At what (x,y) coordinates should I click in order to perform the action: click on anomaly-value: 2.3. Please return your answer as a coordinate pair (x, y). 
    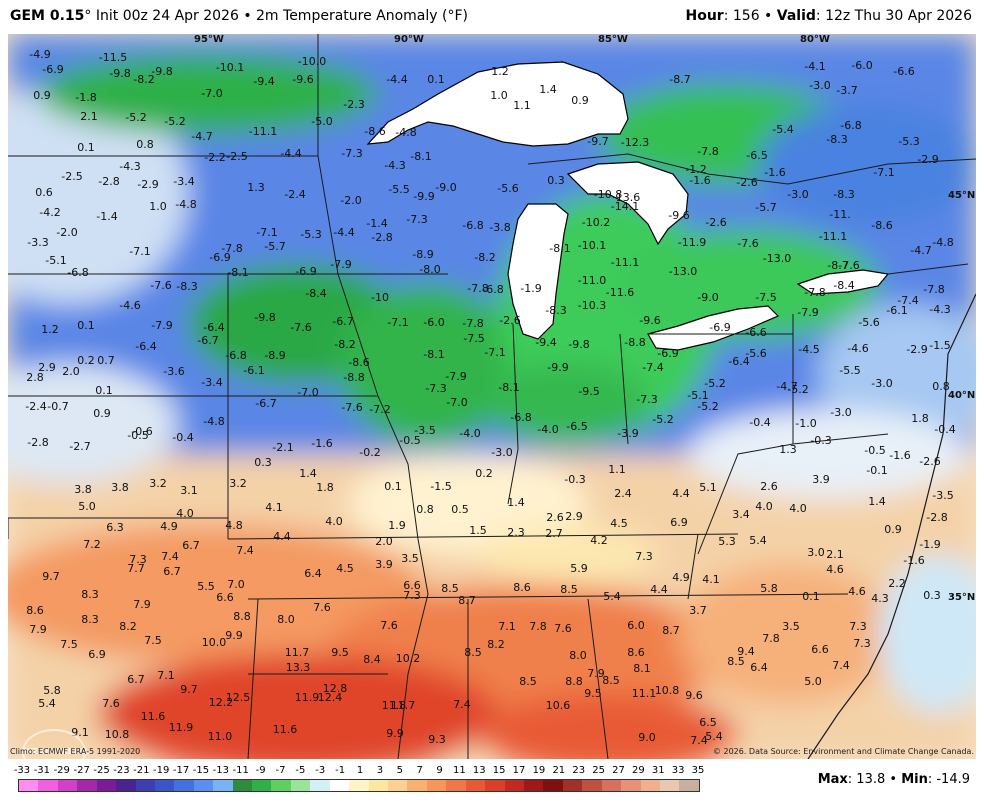
    Looking at the image, I should click on (516, 532).